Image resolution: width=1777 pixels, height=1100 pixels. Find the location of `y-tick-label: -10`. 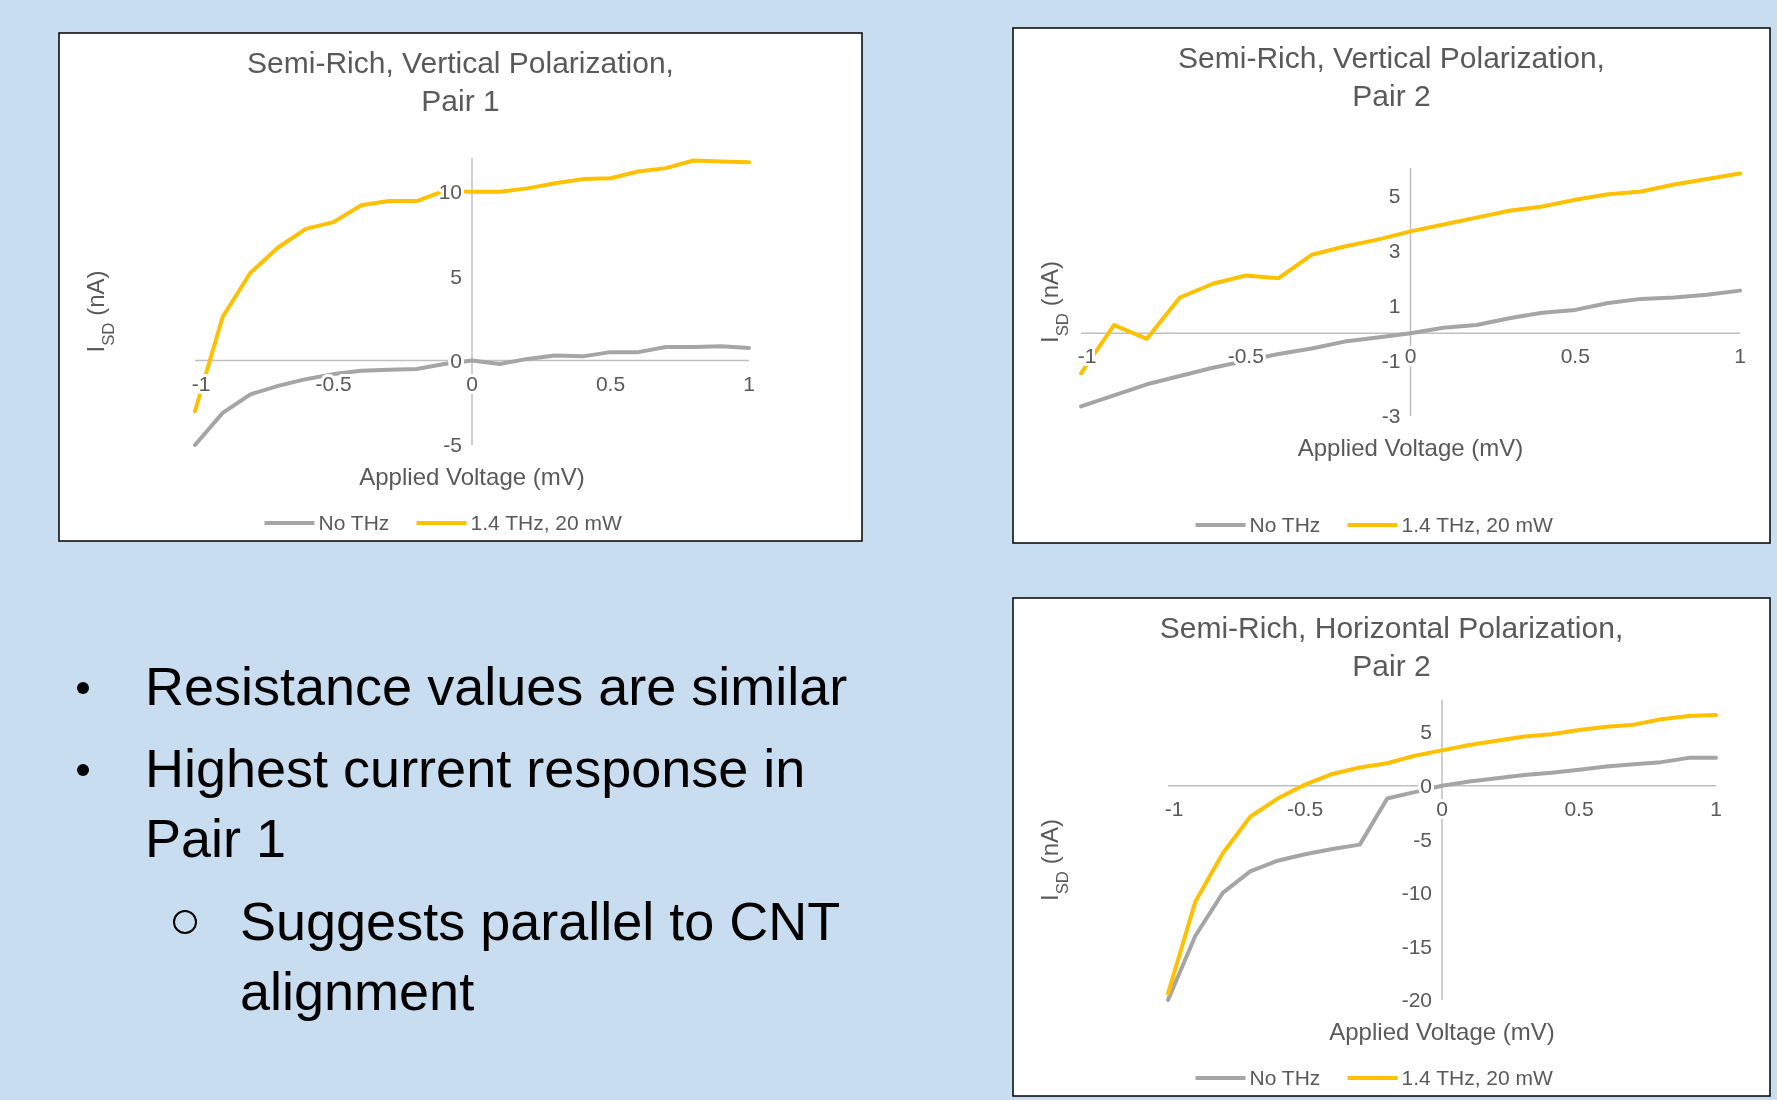

y-tick-label: -10 is located at coordinates (1416, 893).